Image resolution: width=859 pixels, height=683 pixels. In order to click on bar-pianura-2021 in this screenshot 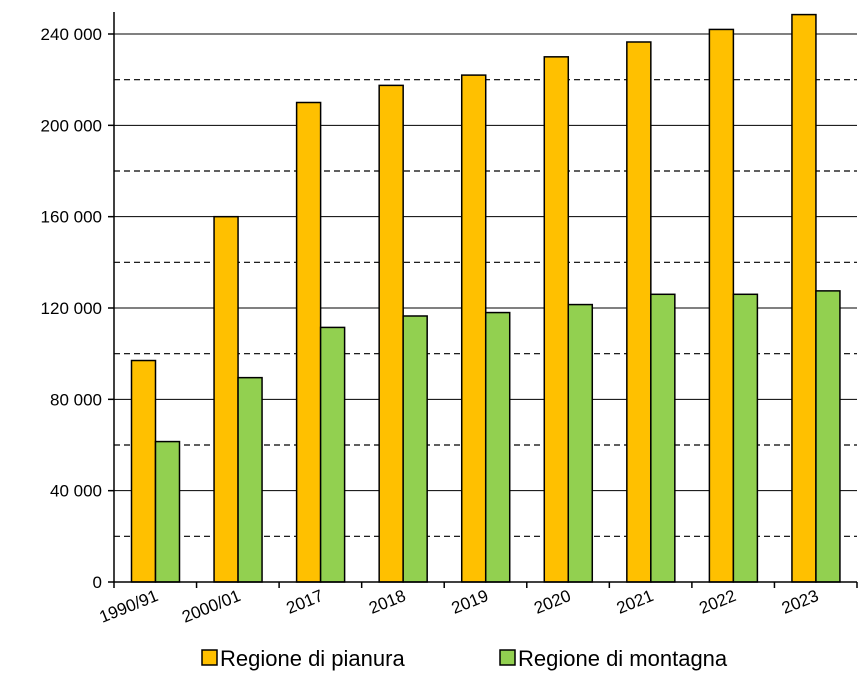, I will do `click(639, 312)`.